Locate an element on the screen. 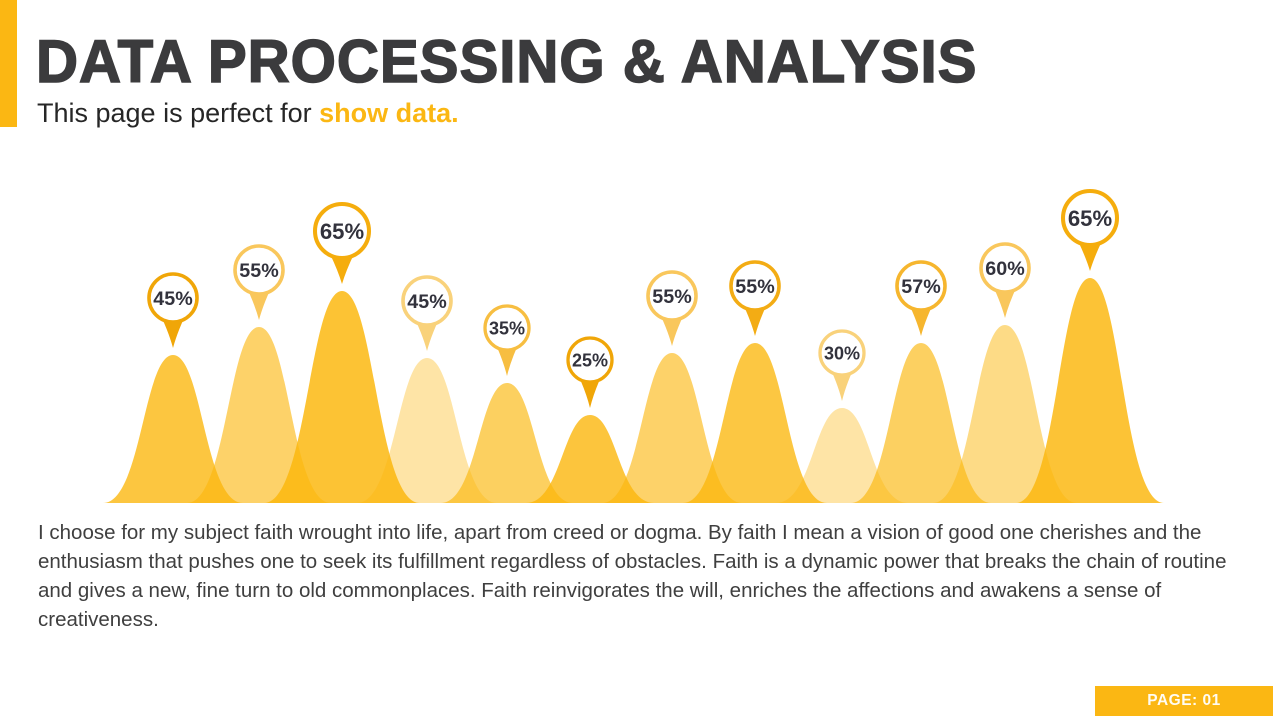 Image resolution: width=1280 pixels, height=720 pixels. pin-value-label: 57% is located at coordinates (920, 287).